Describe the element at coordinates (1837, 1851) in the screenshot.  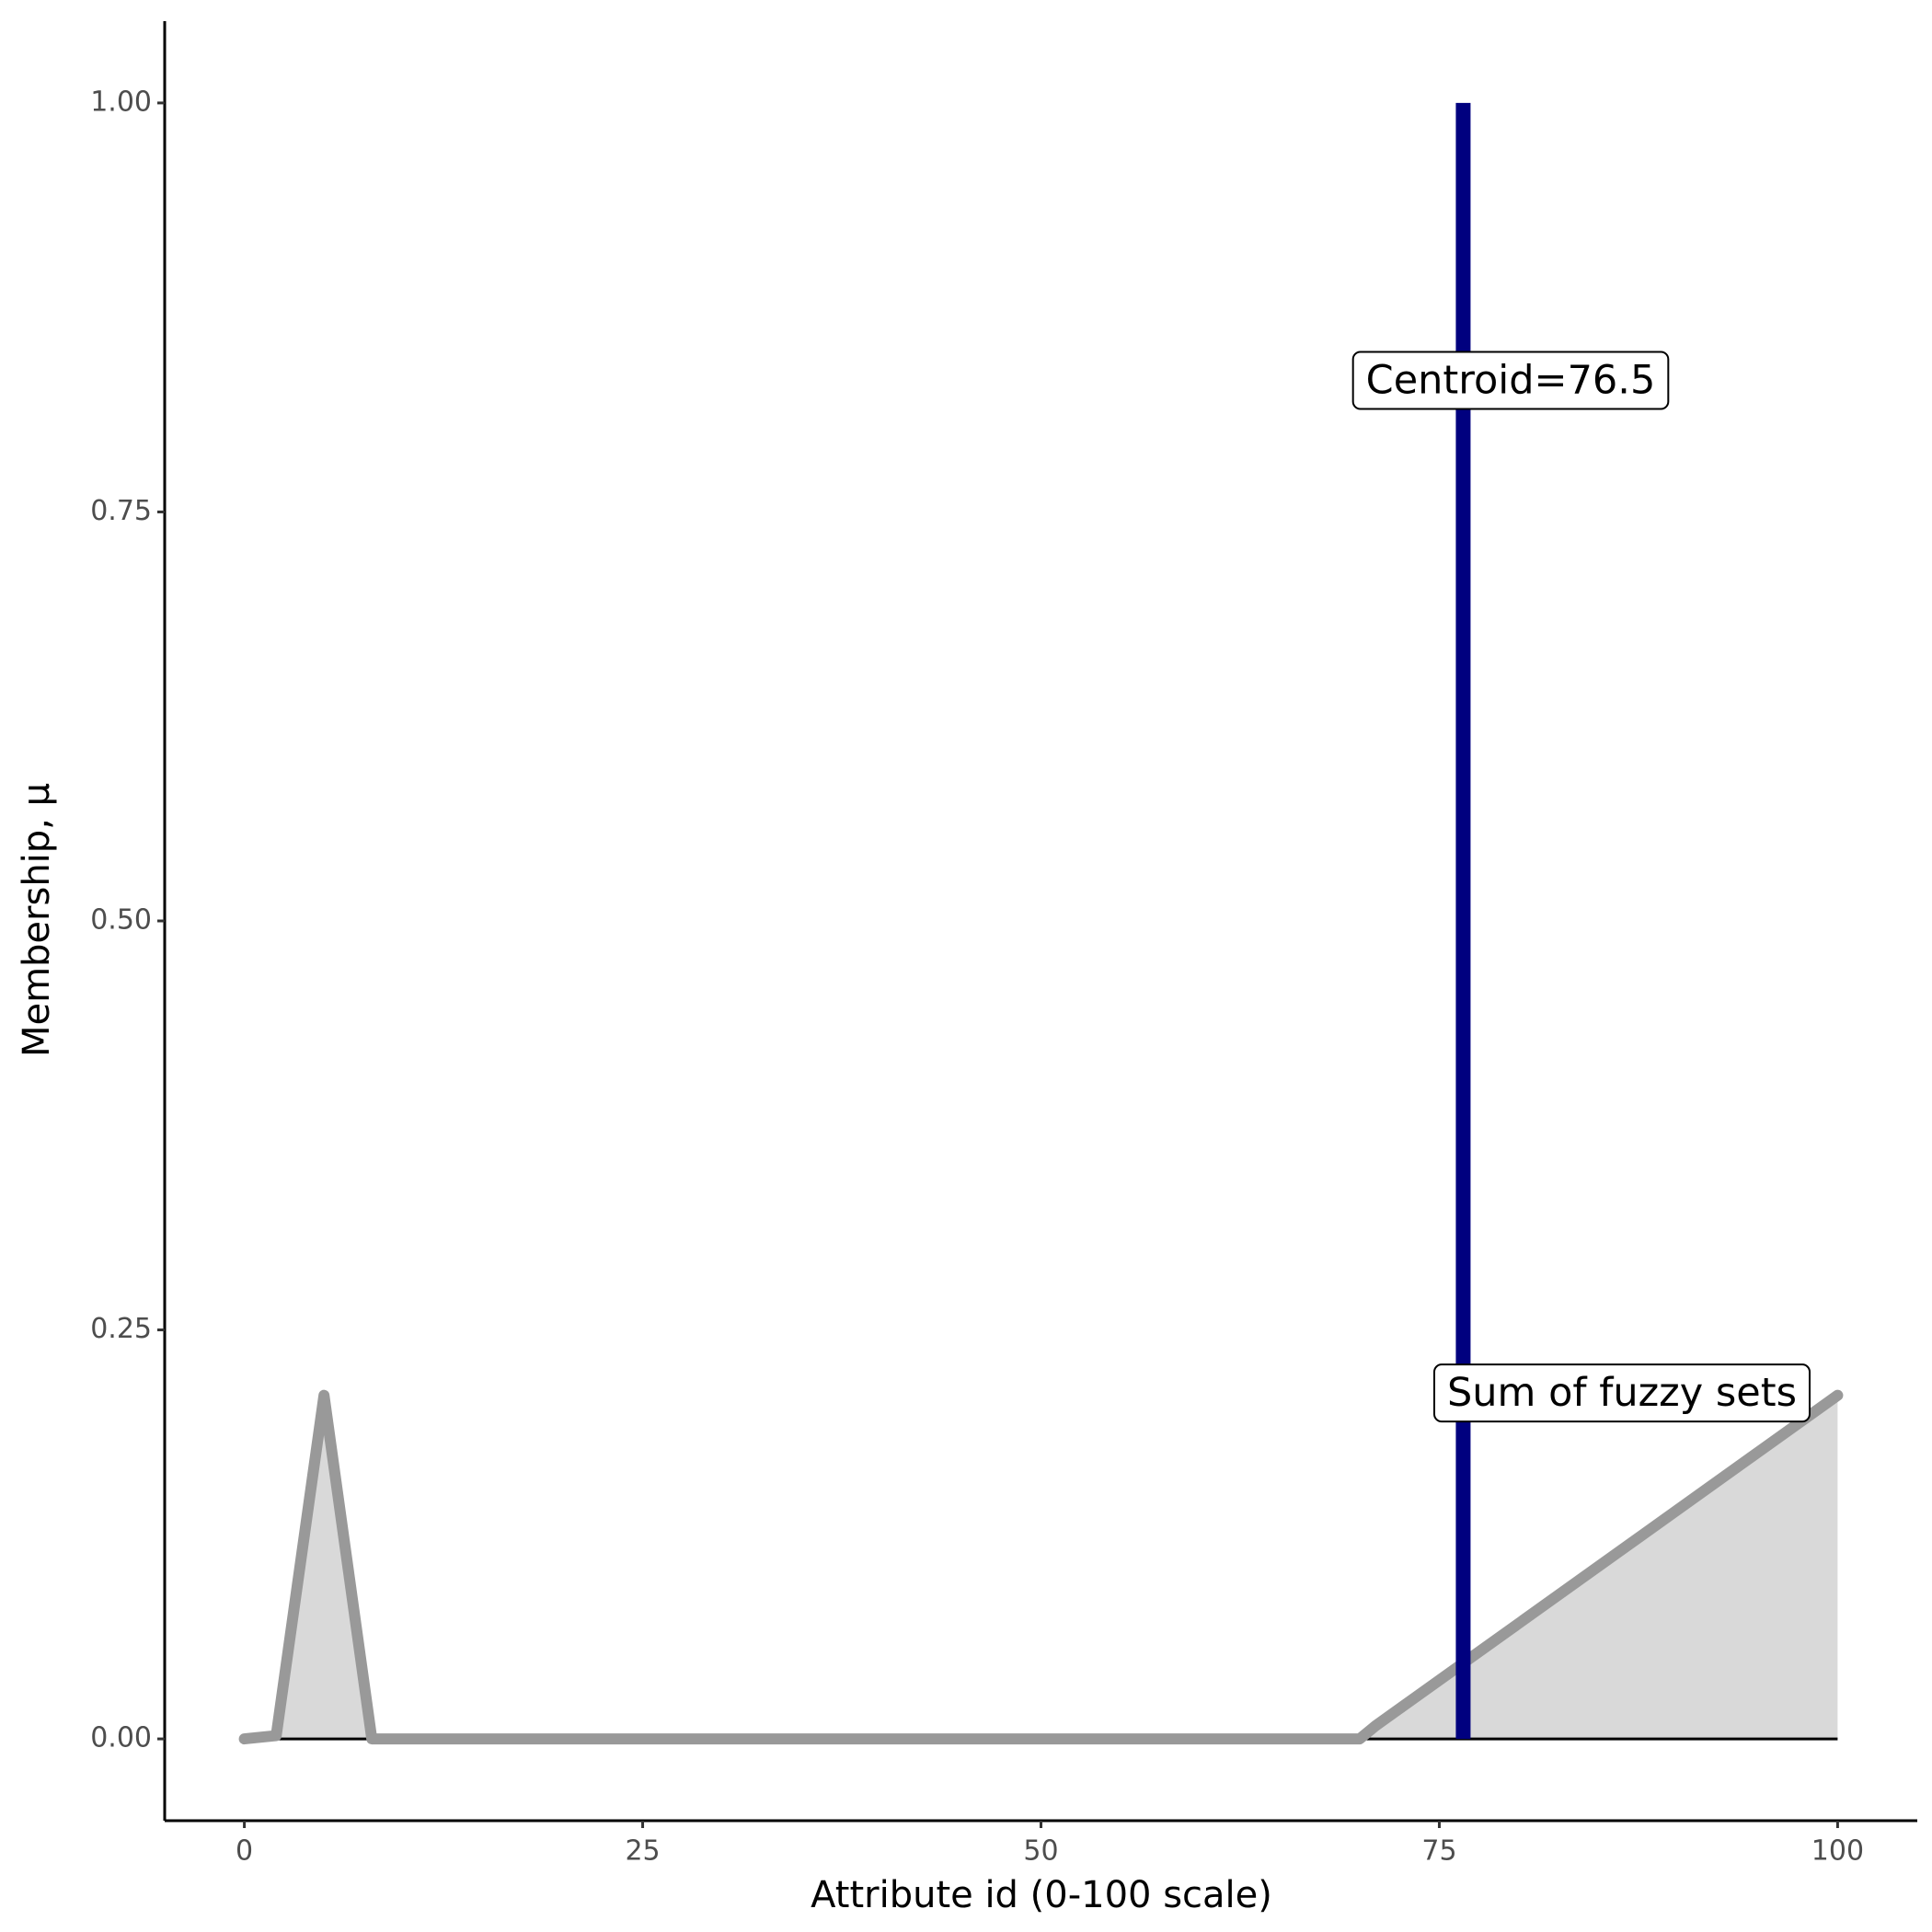
I see `x-tick-label: 100` at that location.